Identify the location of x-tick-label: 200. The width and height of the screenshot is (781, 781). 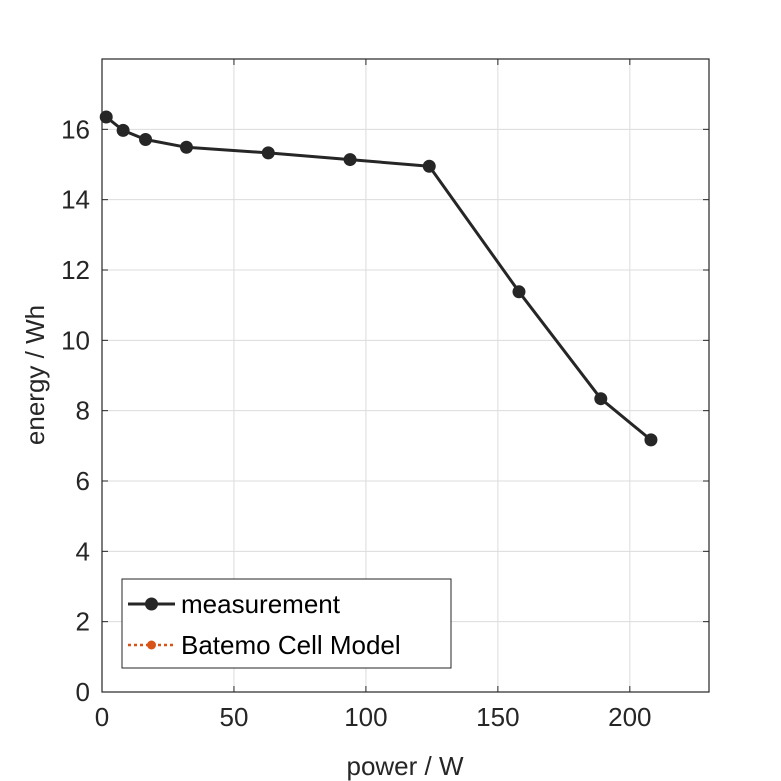
(629, 717).